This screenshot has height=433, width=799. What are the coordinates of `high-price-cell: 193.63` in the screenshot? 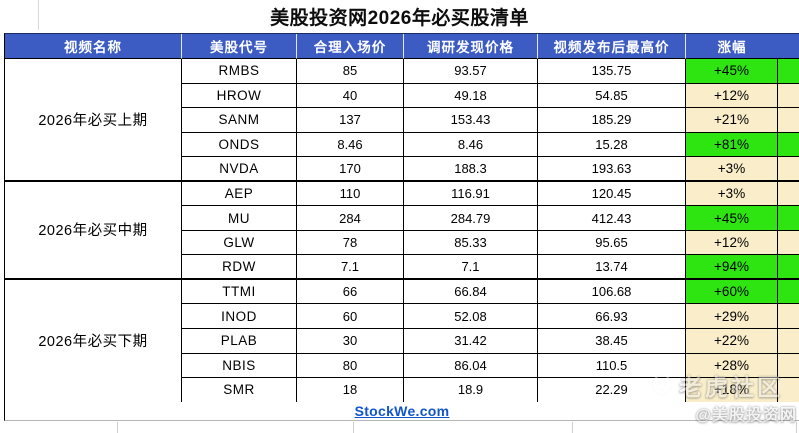 It's located at (612, 169).